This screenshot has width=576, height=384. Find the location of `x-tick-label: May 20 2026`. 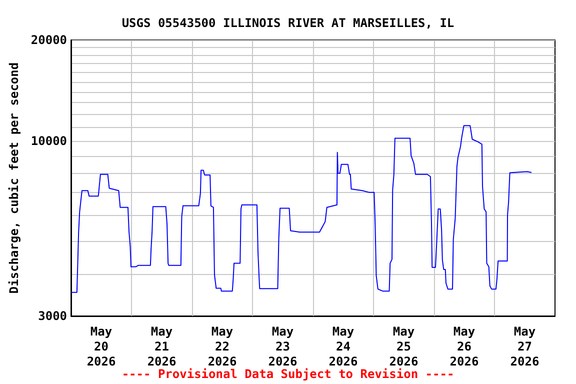

x-tick-label: May 20 2026 is located at coordinates (101, 346).